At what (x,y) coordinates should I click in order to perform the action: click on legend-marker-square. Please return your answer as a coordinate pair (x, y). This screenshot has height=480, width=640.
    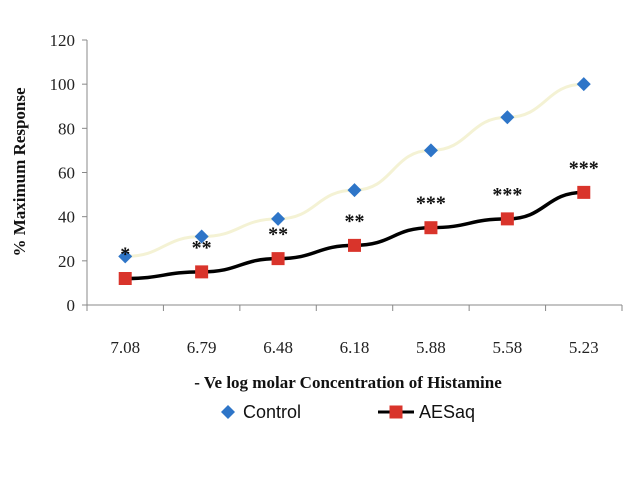
    Looking at the image, I should click on (396, 412).